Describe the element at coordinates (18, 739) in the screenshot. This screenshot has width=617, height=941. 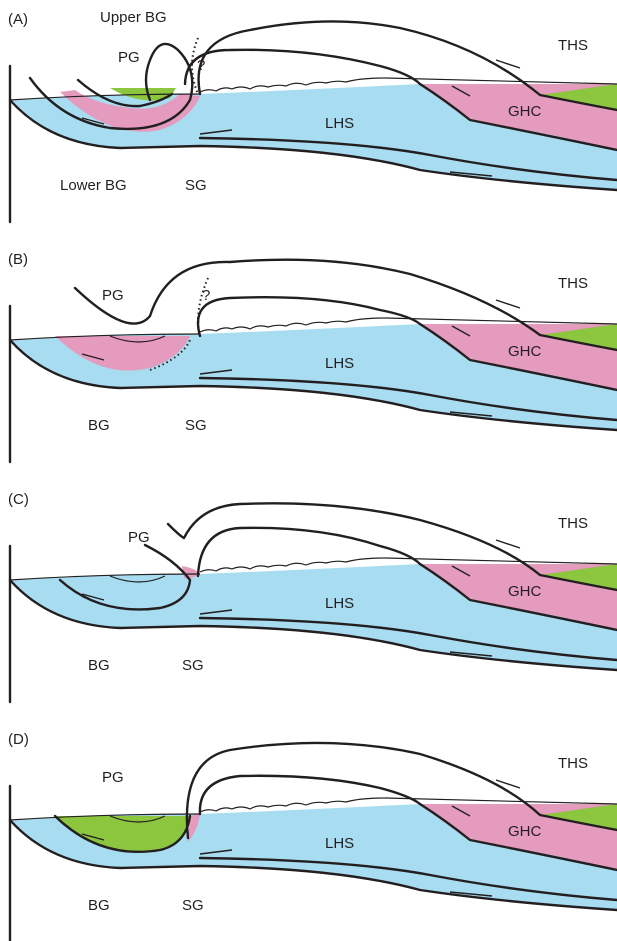
I see `panel-letter: (D)` at that location.